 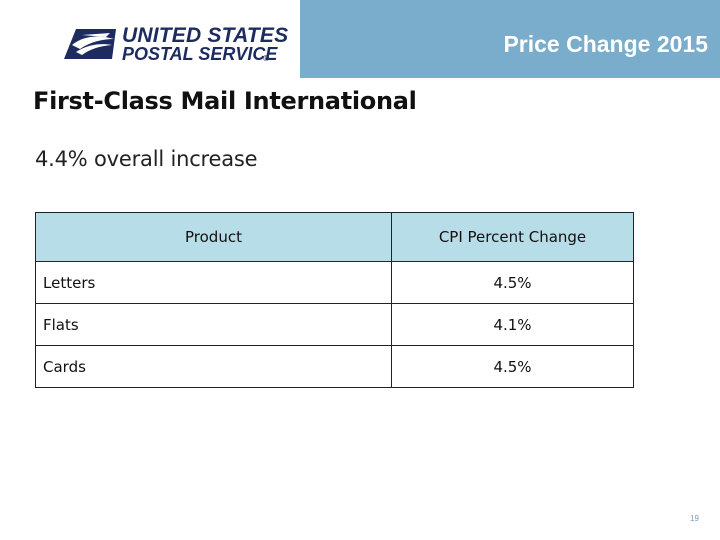 What do you see at coordinates (225, 101) in the screenshot?
I see `slide-title: First-Class Mail International` at bounding box center [225, 101].